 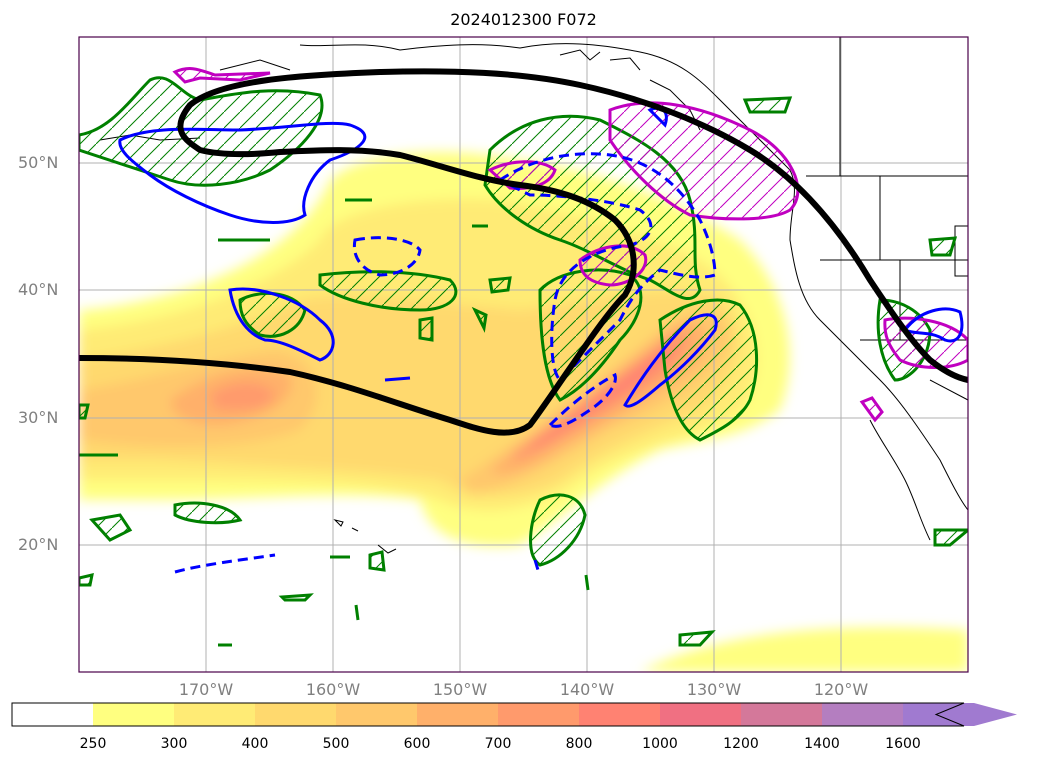 What do you see at coordinates (741, 744) in the screenshot?
I see `colorbar-tick-label: 1200` at bounding box center [741, 744].